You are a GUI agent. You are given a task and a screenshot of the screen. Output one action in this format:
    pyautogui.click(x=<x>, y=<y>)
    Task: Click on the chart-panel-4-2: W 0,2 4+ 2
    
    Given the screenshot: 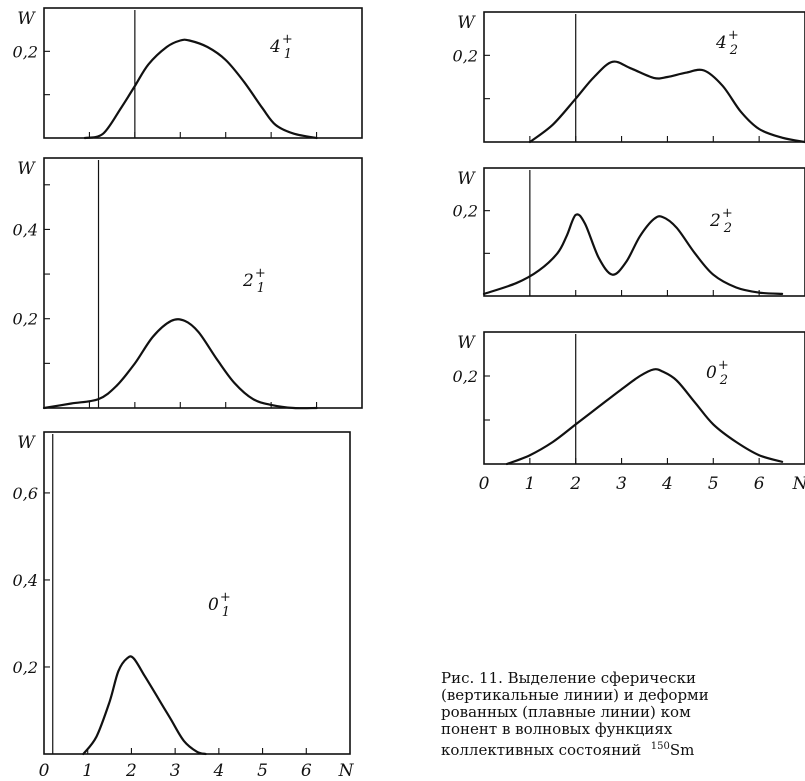 What is the action you would take?
    pyautogui.click(x=629, y=77)
    